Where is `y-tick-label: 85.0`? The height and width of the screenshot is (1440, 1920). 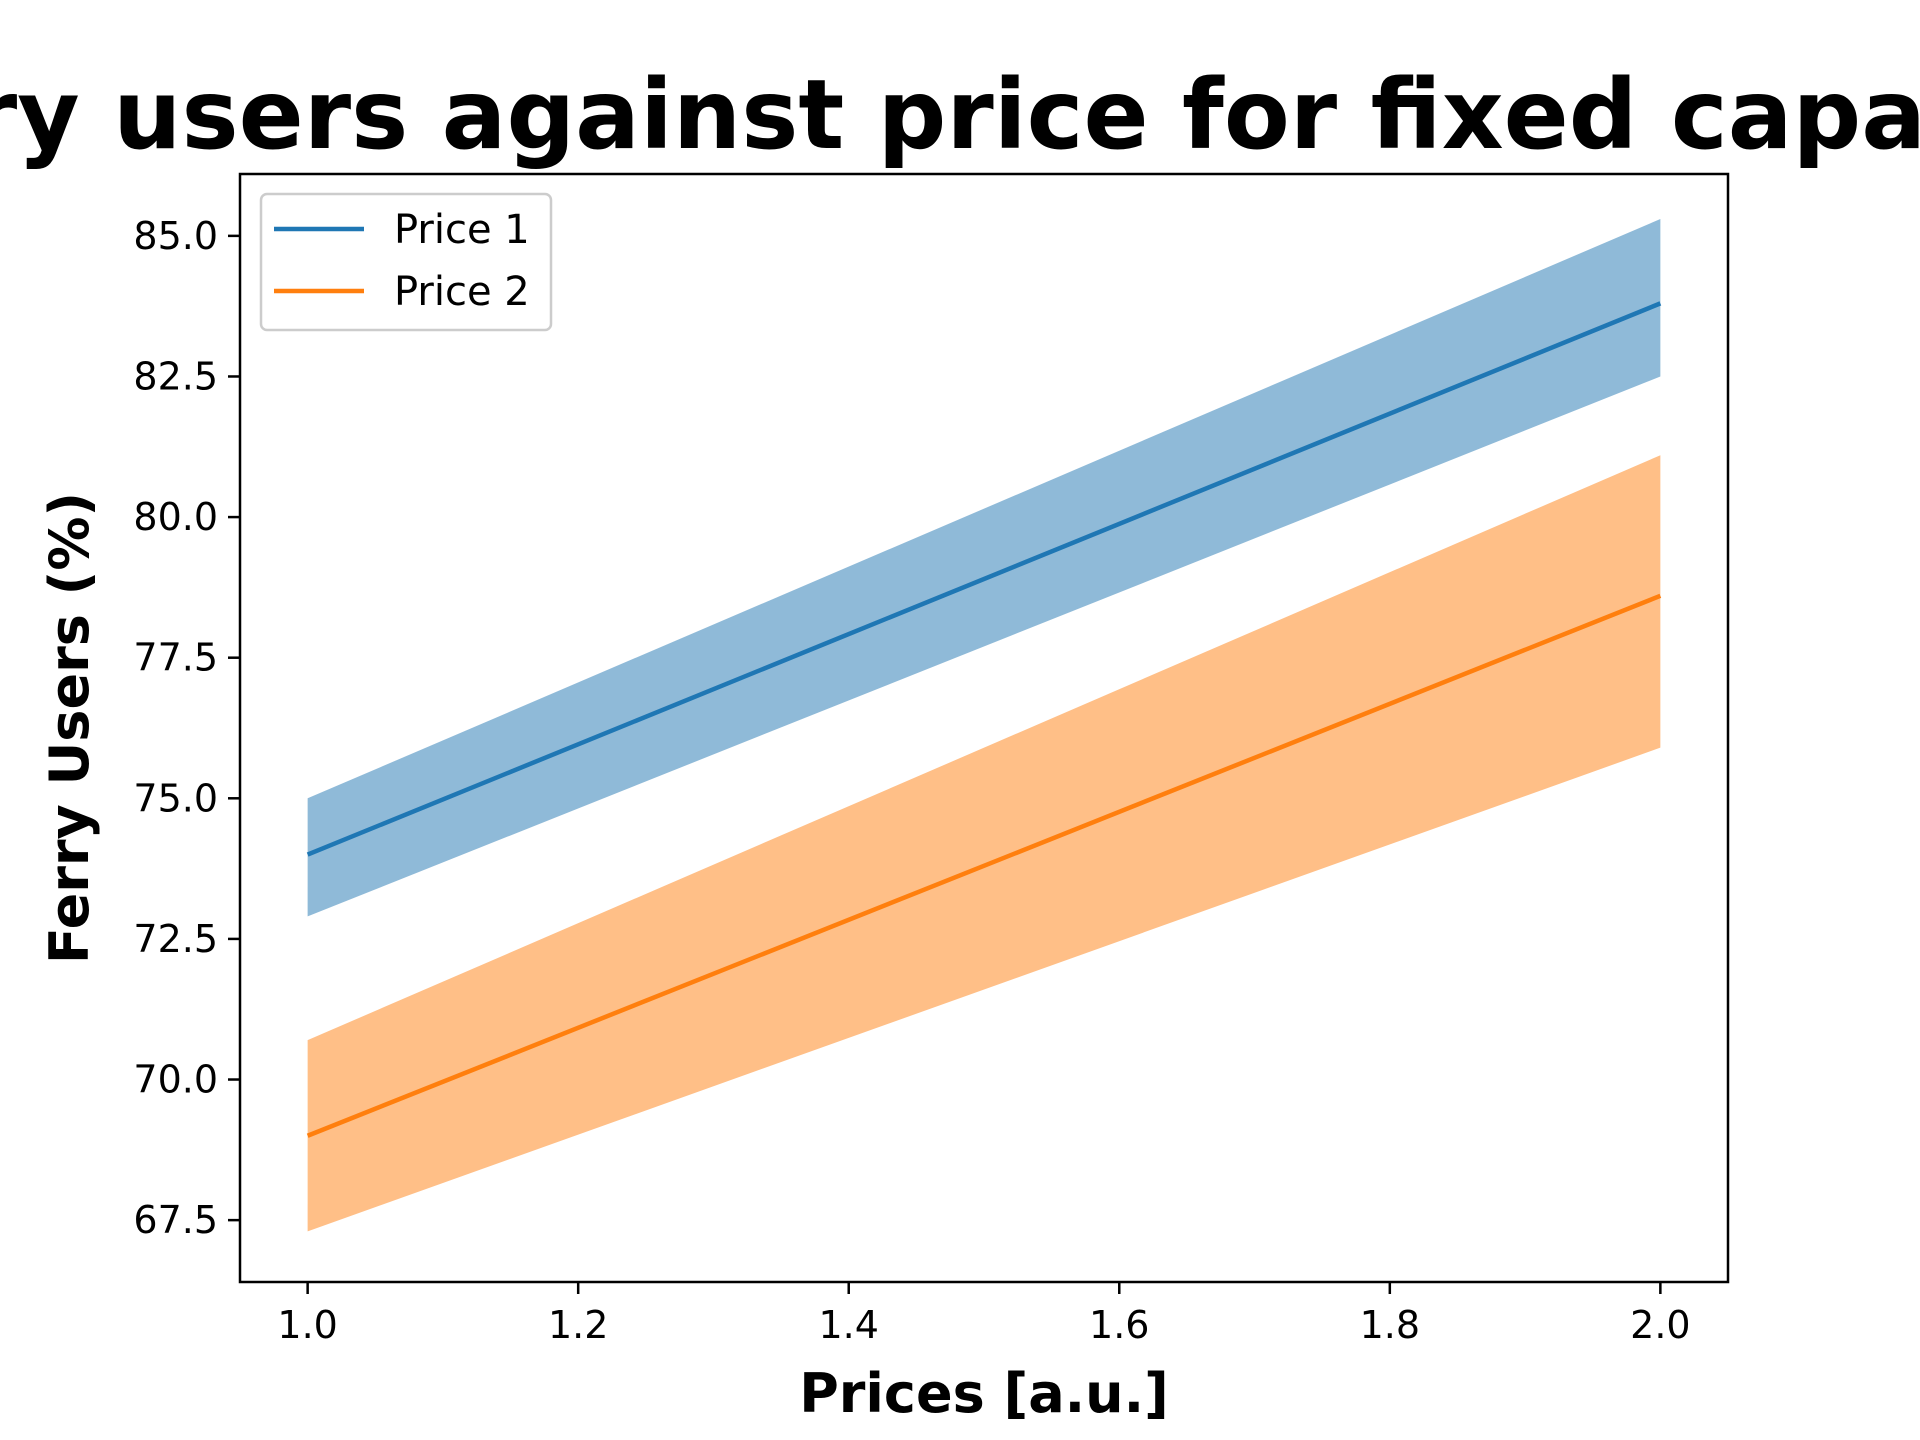 y-tick-label: 85.0 is located at coordinates (175, 236).